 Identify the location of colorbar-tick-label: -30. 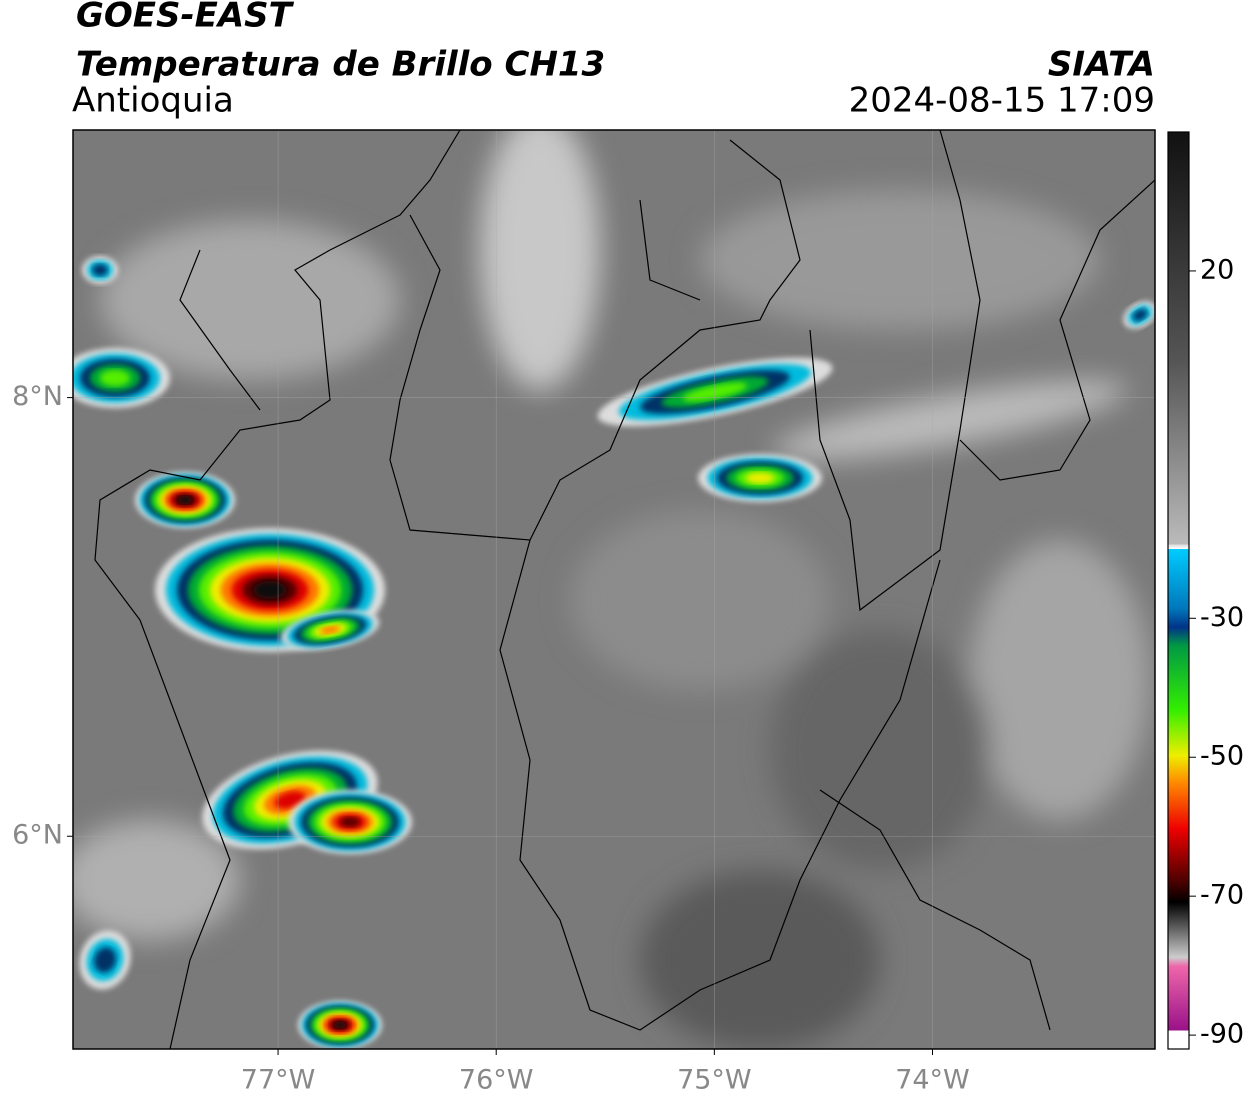
(1222, 617).